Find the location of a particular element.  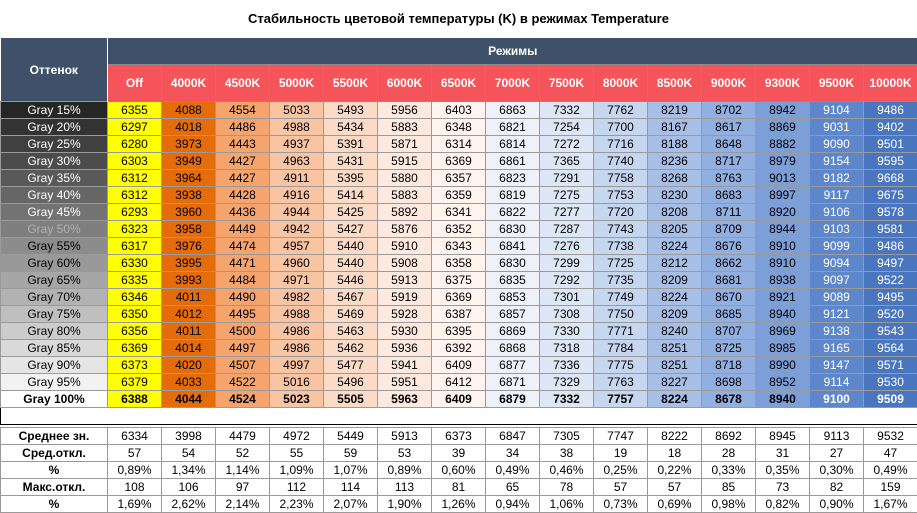

cell: 5883 is located at coordinates (405, 127).